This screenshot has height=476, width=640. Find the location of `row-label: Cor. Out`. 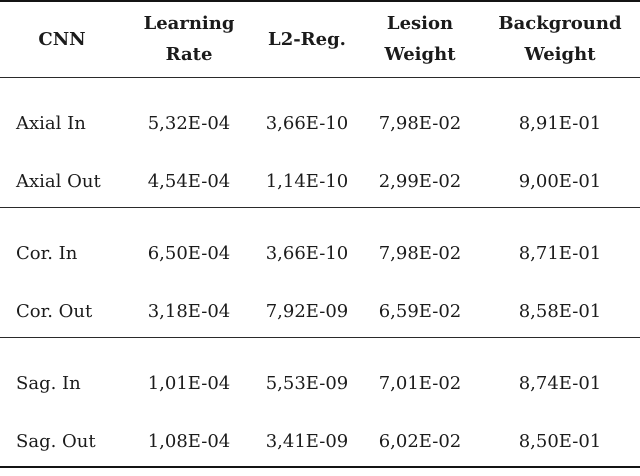

row-label: Cor. Out is located at coordinates (54, 311).